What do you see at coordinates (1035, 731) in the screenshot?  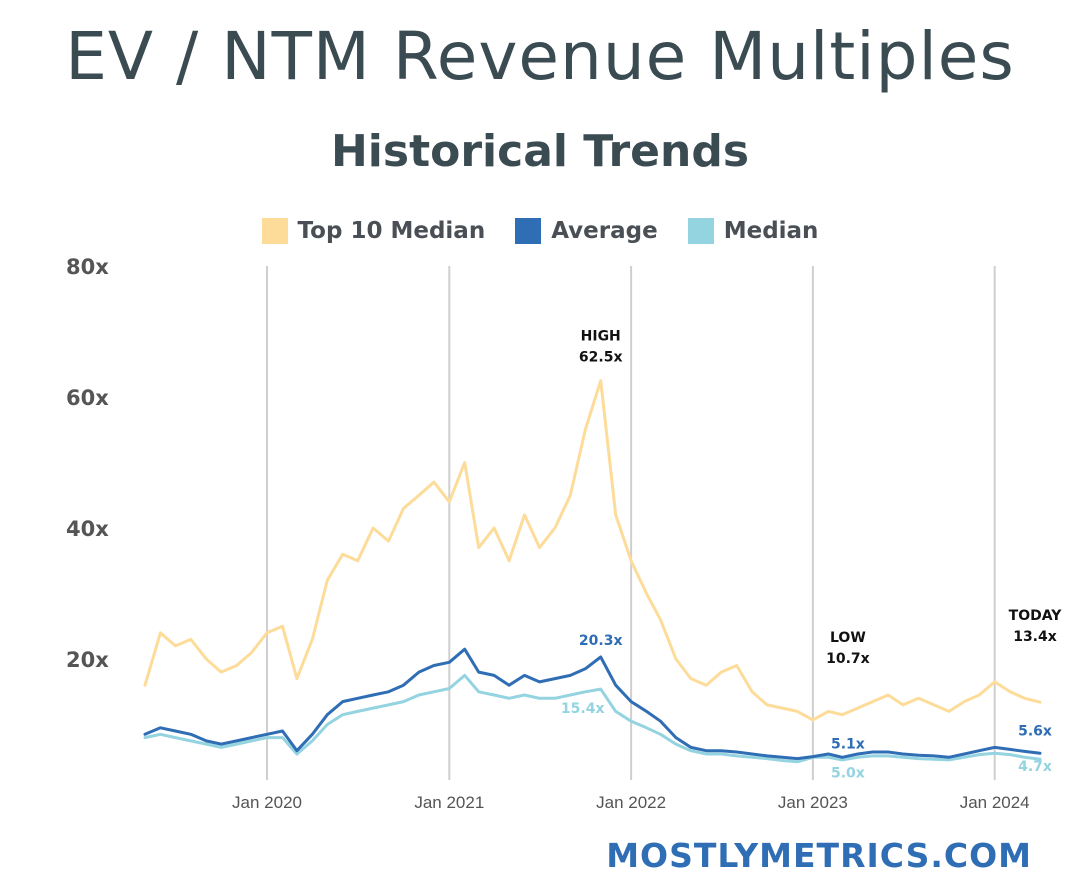 I see `annotation-label: 5.6x` at bounding box center [1035, 731].